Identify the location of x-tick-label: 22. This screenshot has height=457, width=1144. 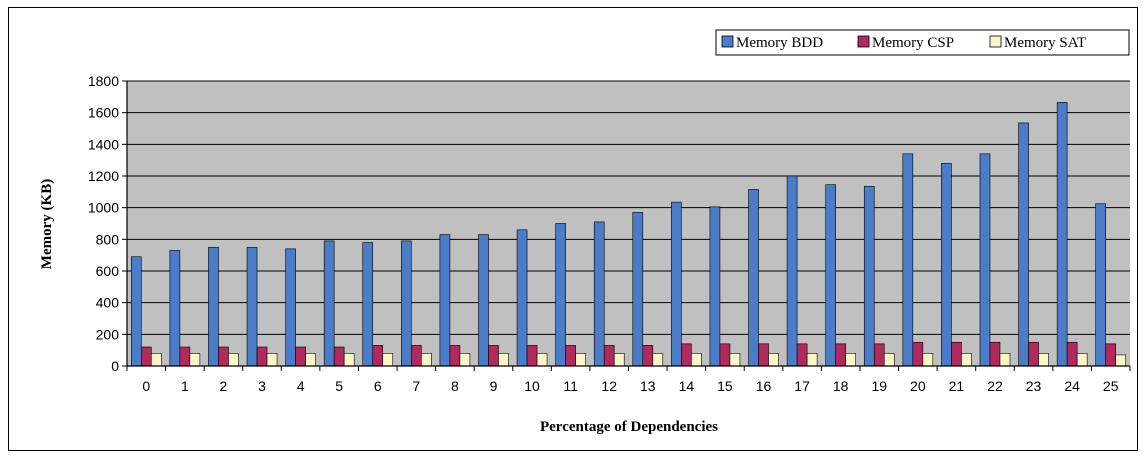
(995, 386).